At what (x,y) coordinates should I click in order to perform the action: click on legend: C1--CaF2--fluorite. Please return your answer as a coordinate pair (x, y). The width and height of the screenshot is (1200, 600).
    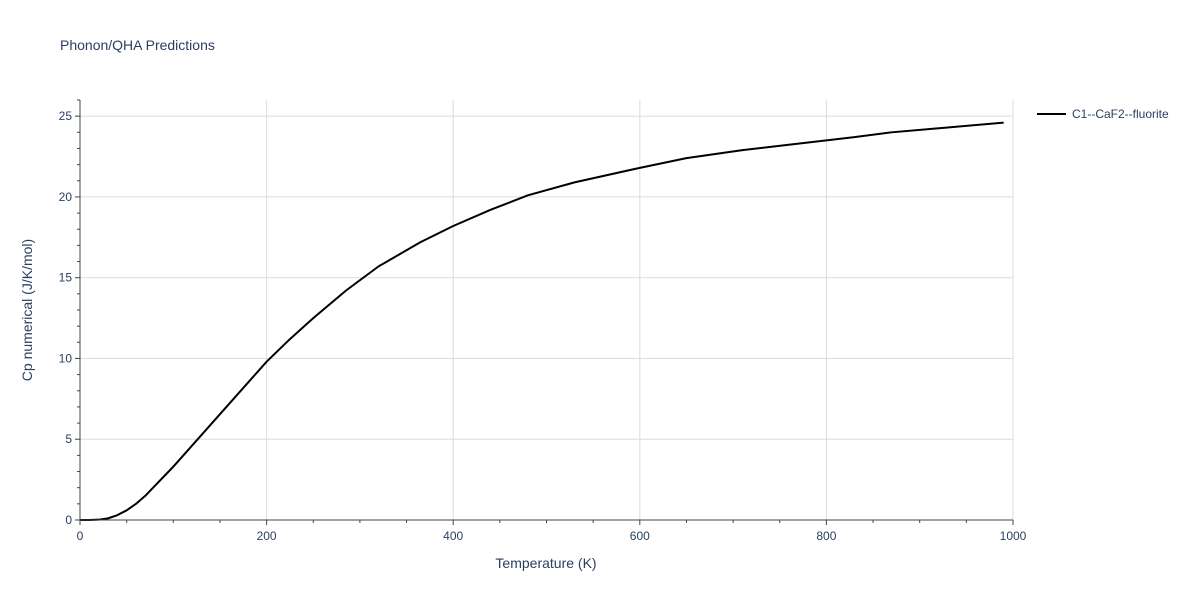
    Looking at the image, I should click on (1103, 114).